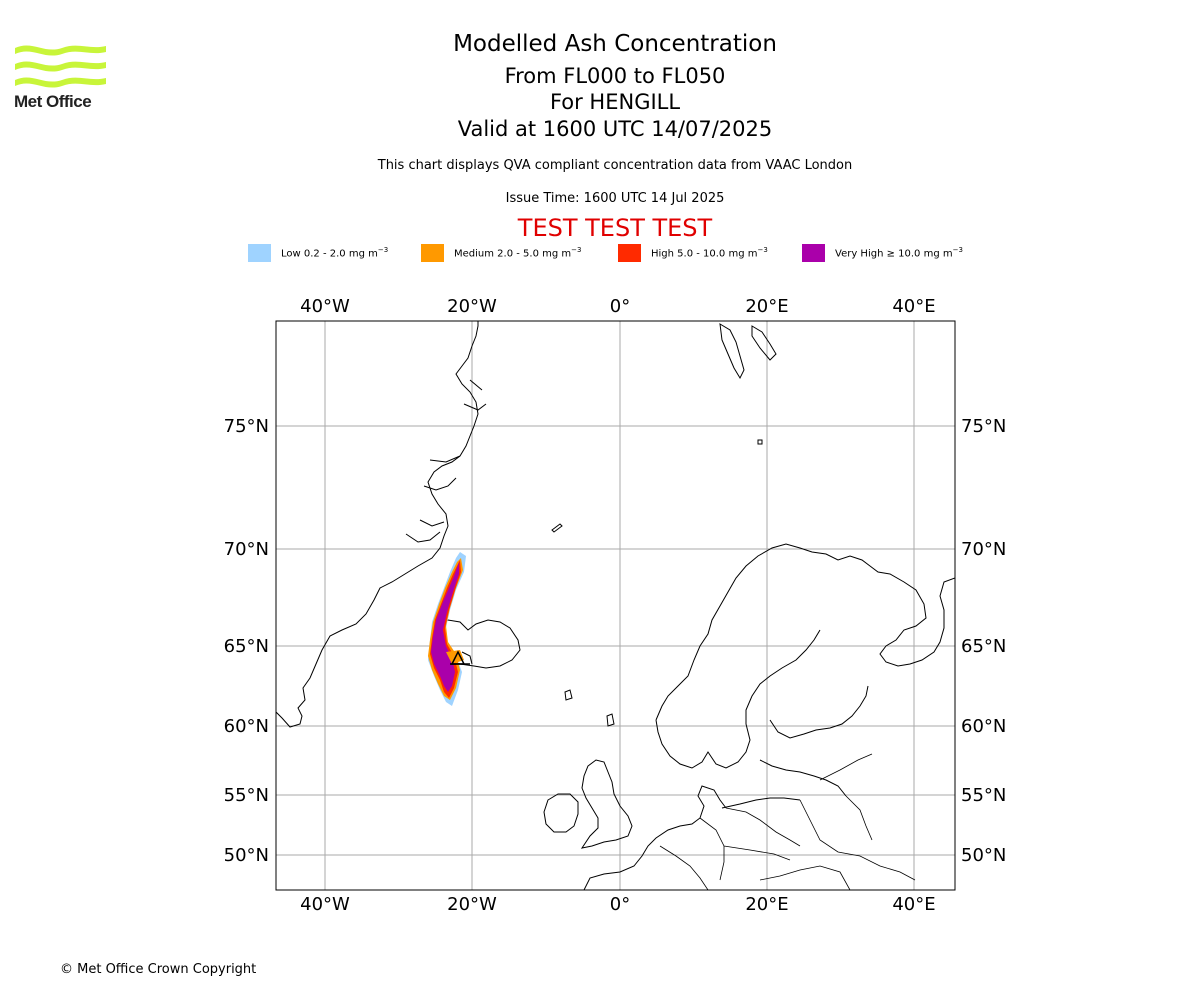  What do you see at coordinates (620, 306) in the screenshot?
I see `lon-tick-top-0: 0°` at bounding box center [620, 306].